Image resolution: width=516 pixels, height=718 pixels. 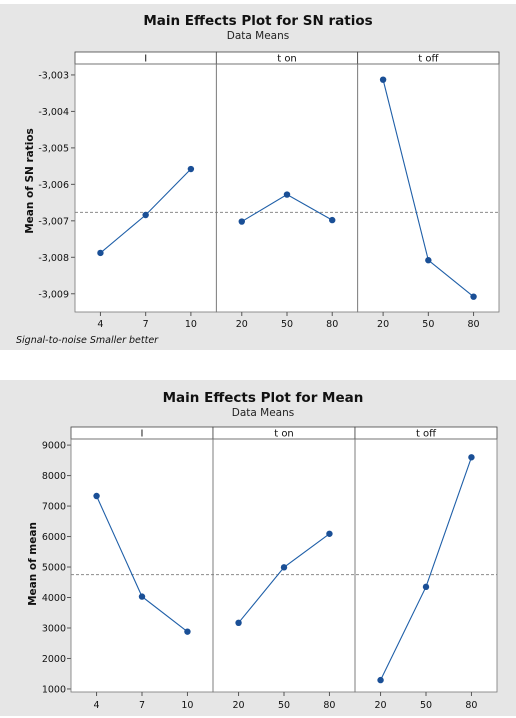 I want to click on chart-footnote: Signal-to-noise Smaller better, so click(x=87, y=340).